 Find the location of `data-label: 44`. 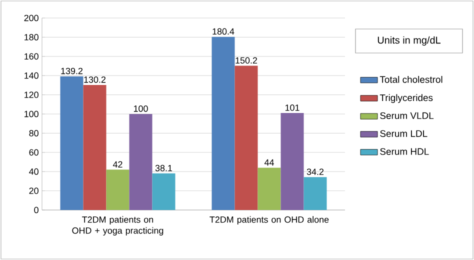

data-label: 44 is located at coordinates (269, 162).